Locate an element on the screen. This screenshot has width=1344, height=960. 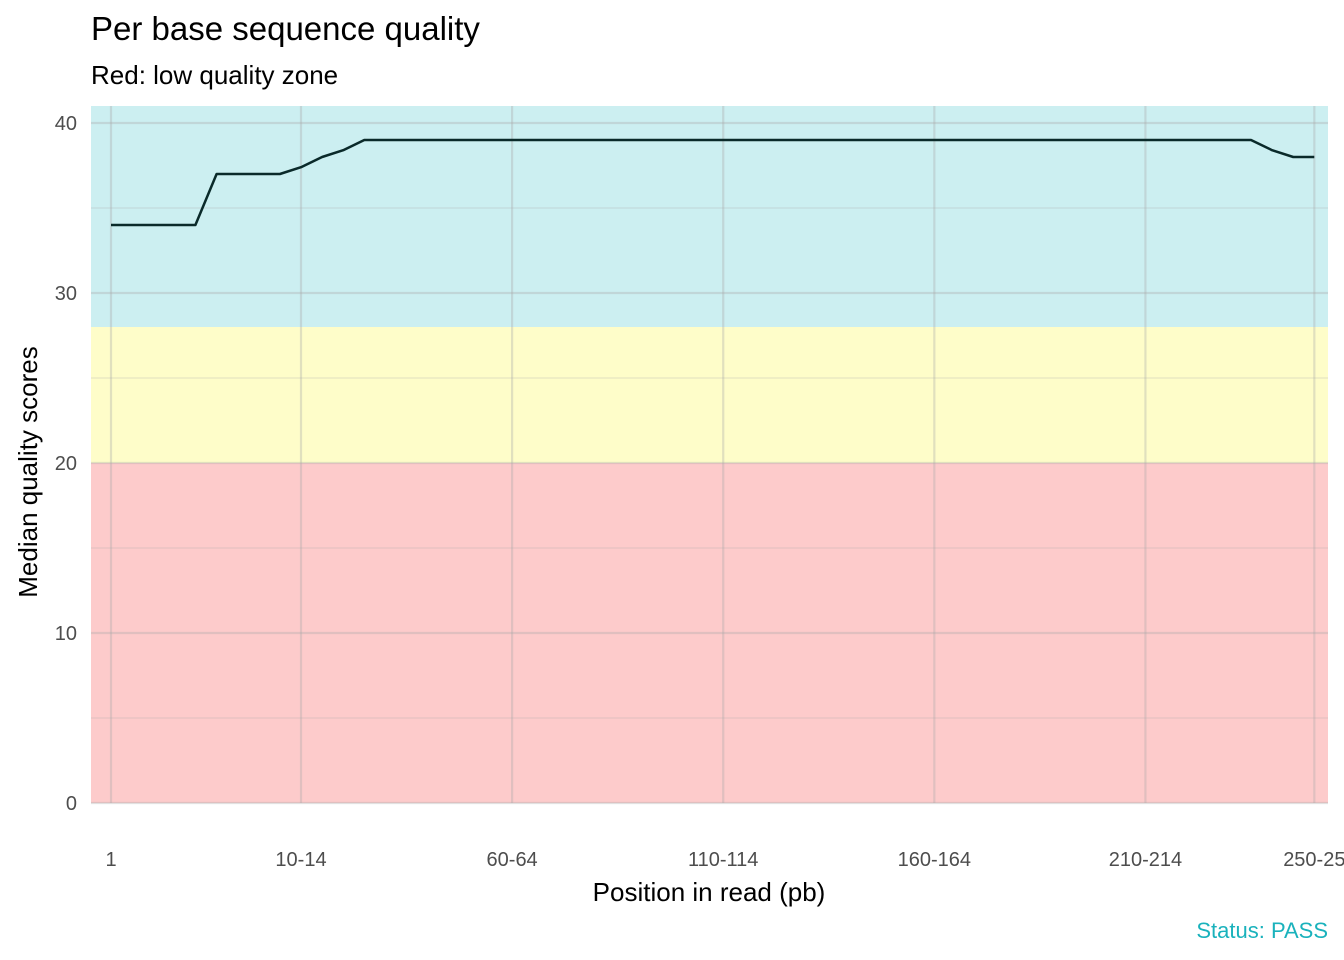
x-tick-label: 160-164 is located at coordinates (934, 860).